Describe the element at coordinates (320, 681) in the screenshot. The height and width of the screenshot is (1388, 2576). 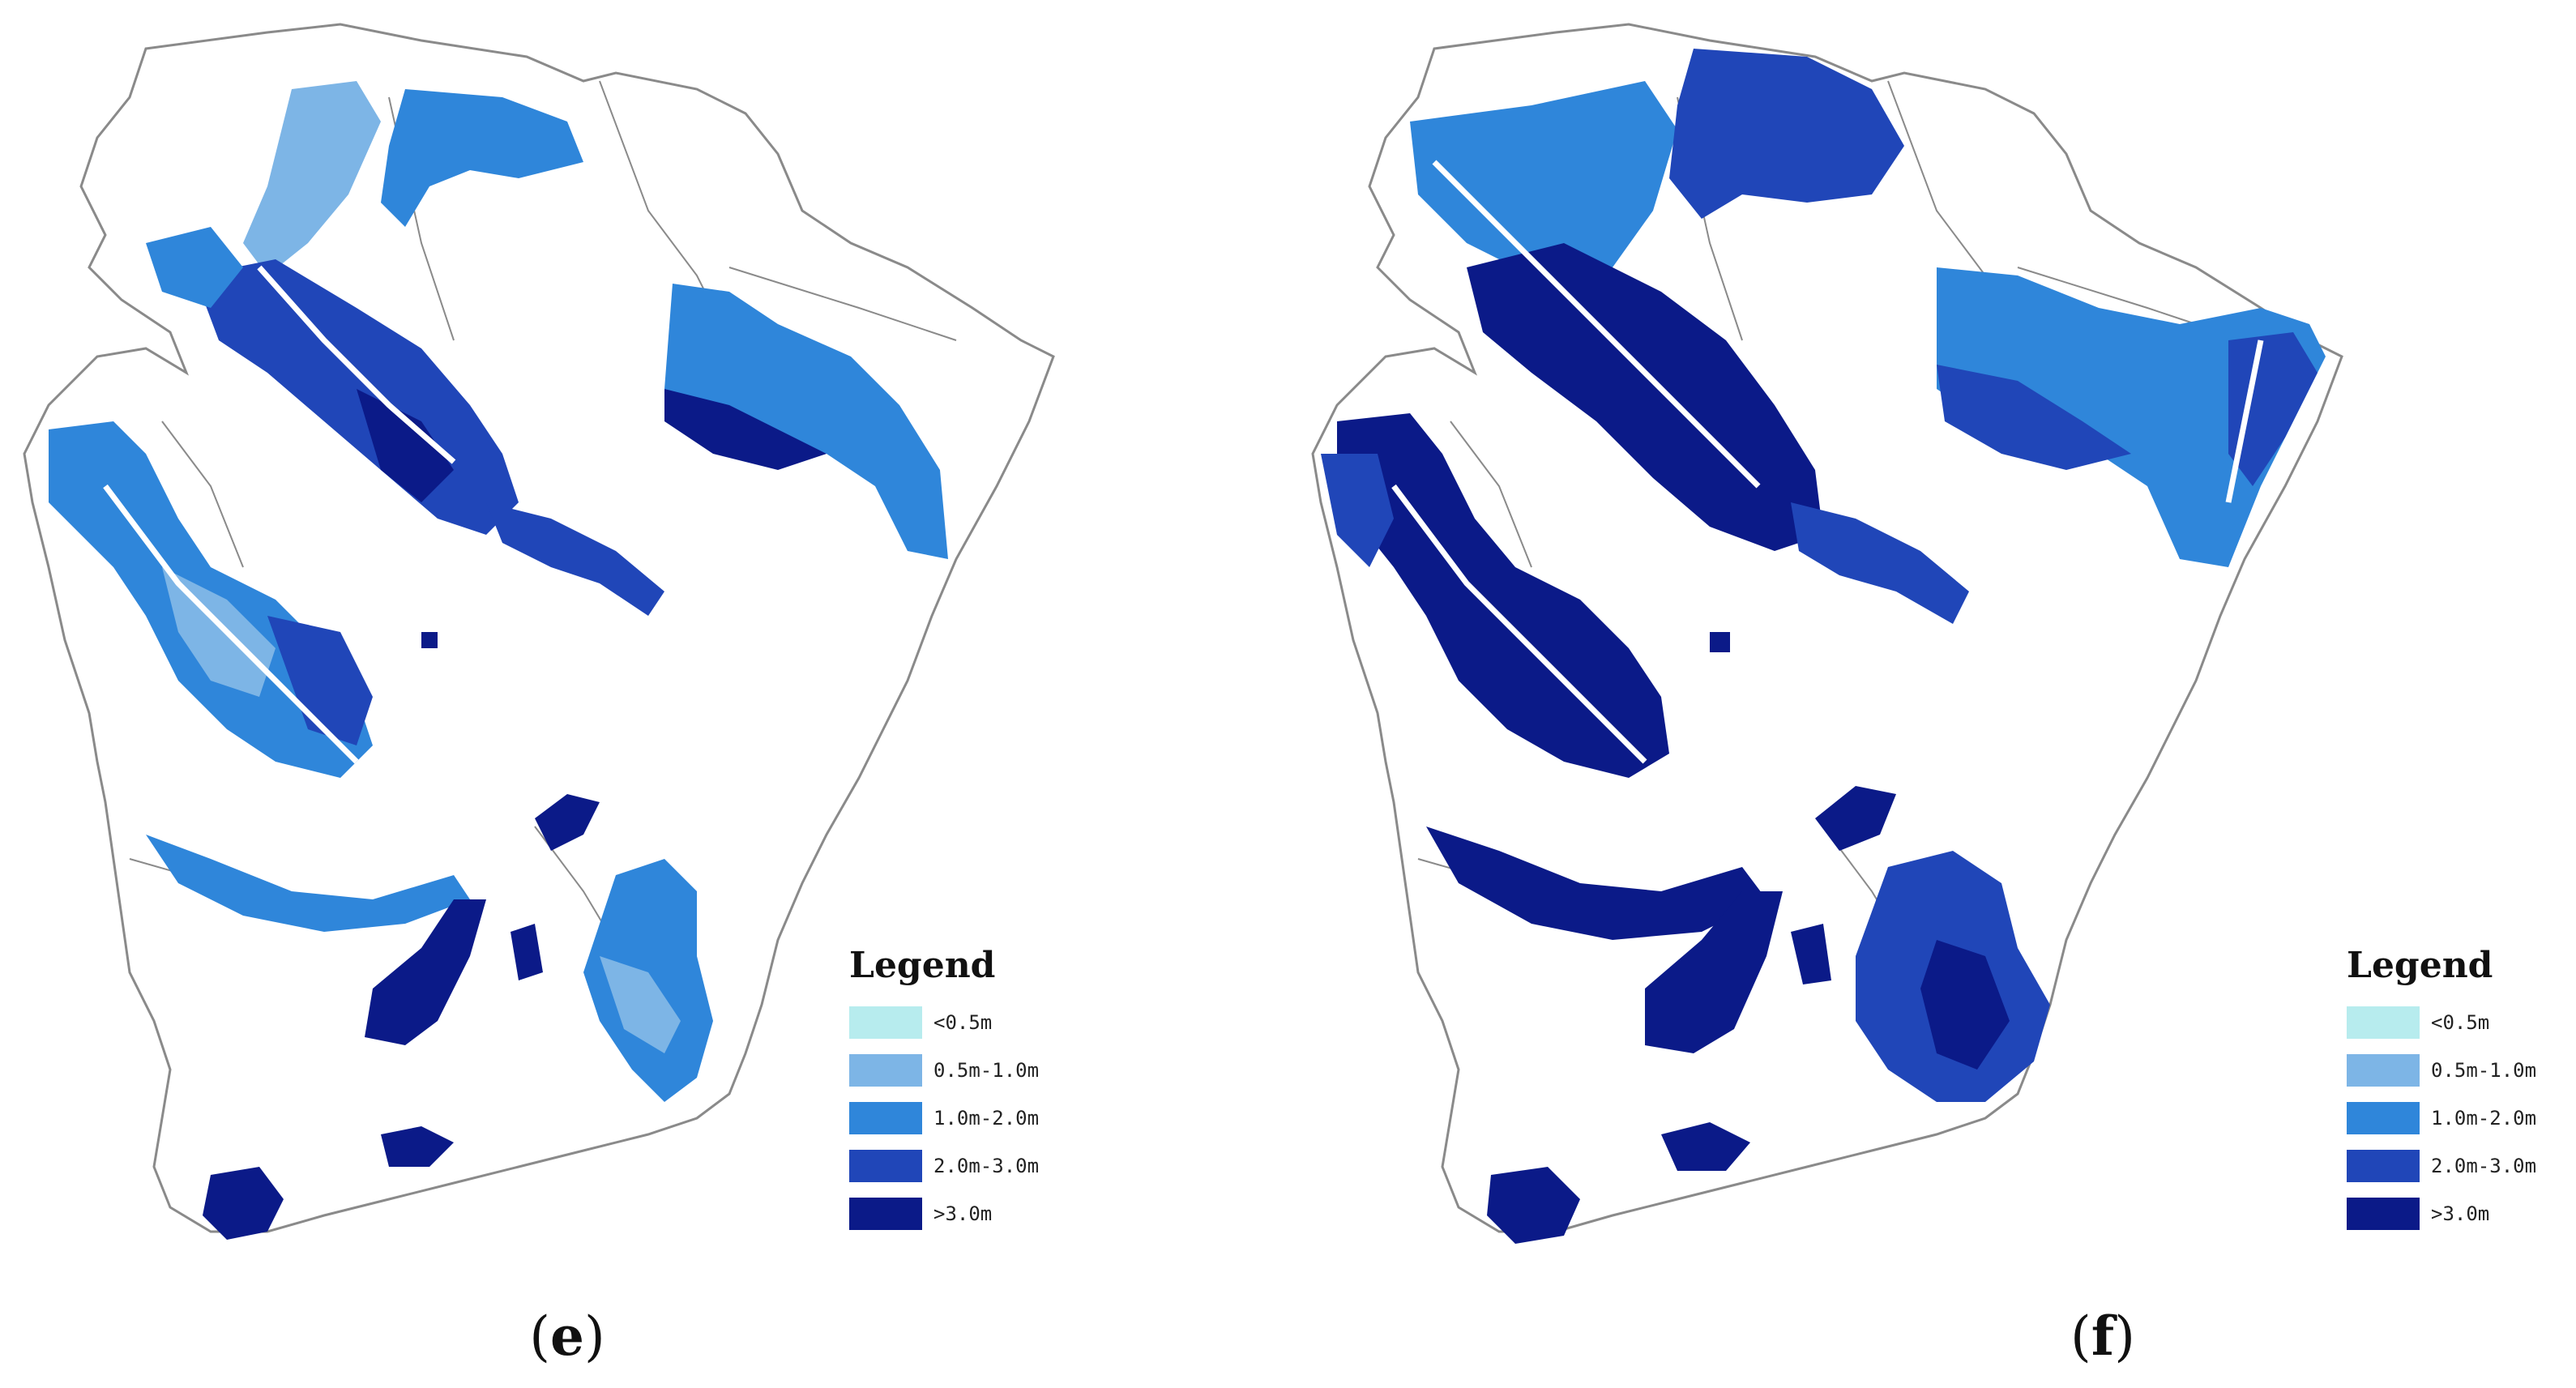
I see `flood-zone-west-deep` at that location.